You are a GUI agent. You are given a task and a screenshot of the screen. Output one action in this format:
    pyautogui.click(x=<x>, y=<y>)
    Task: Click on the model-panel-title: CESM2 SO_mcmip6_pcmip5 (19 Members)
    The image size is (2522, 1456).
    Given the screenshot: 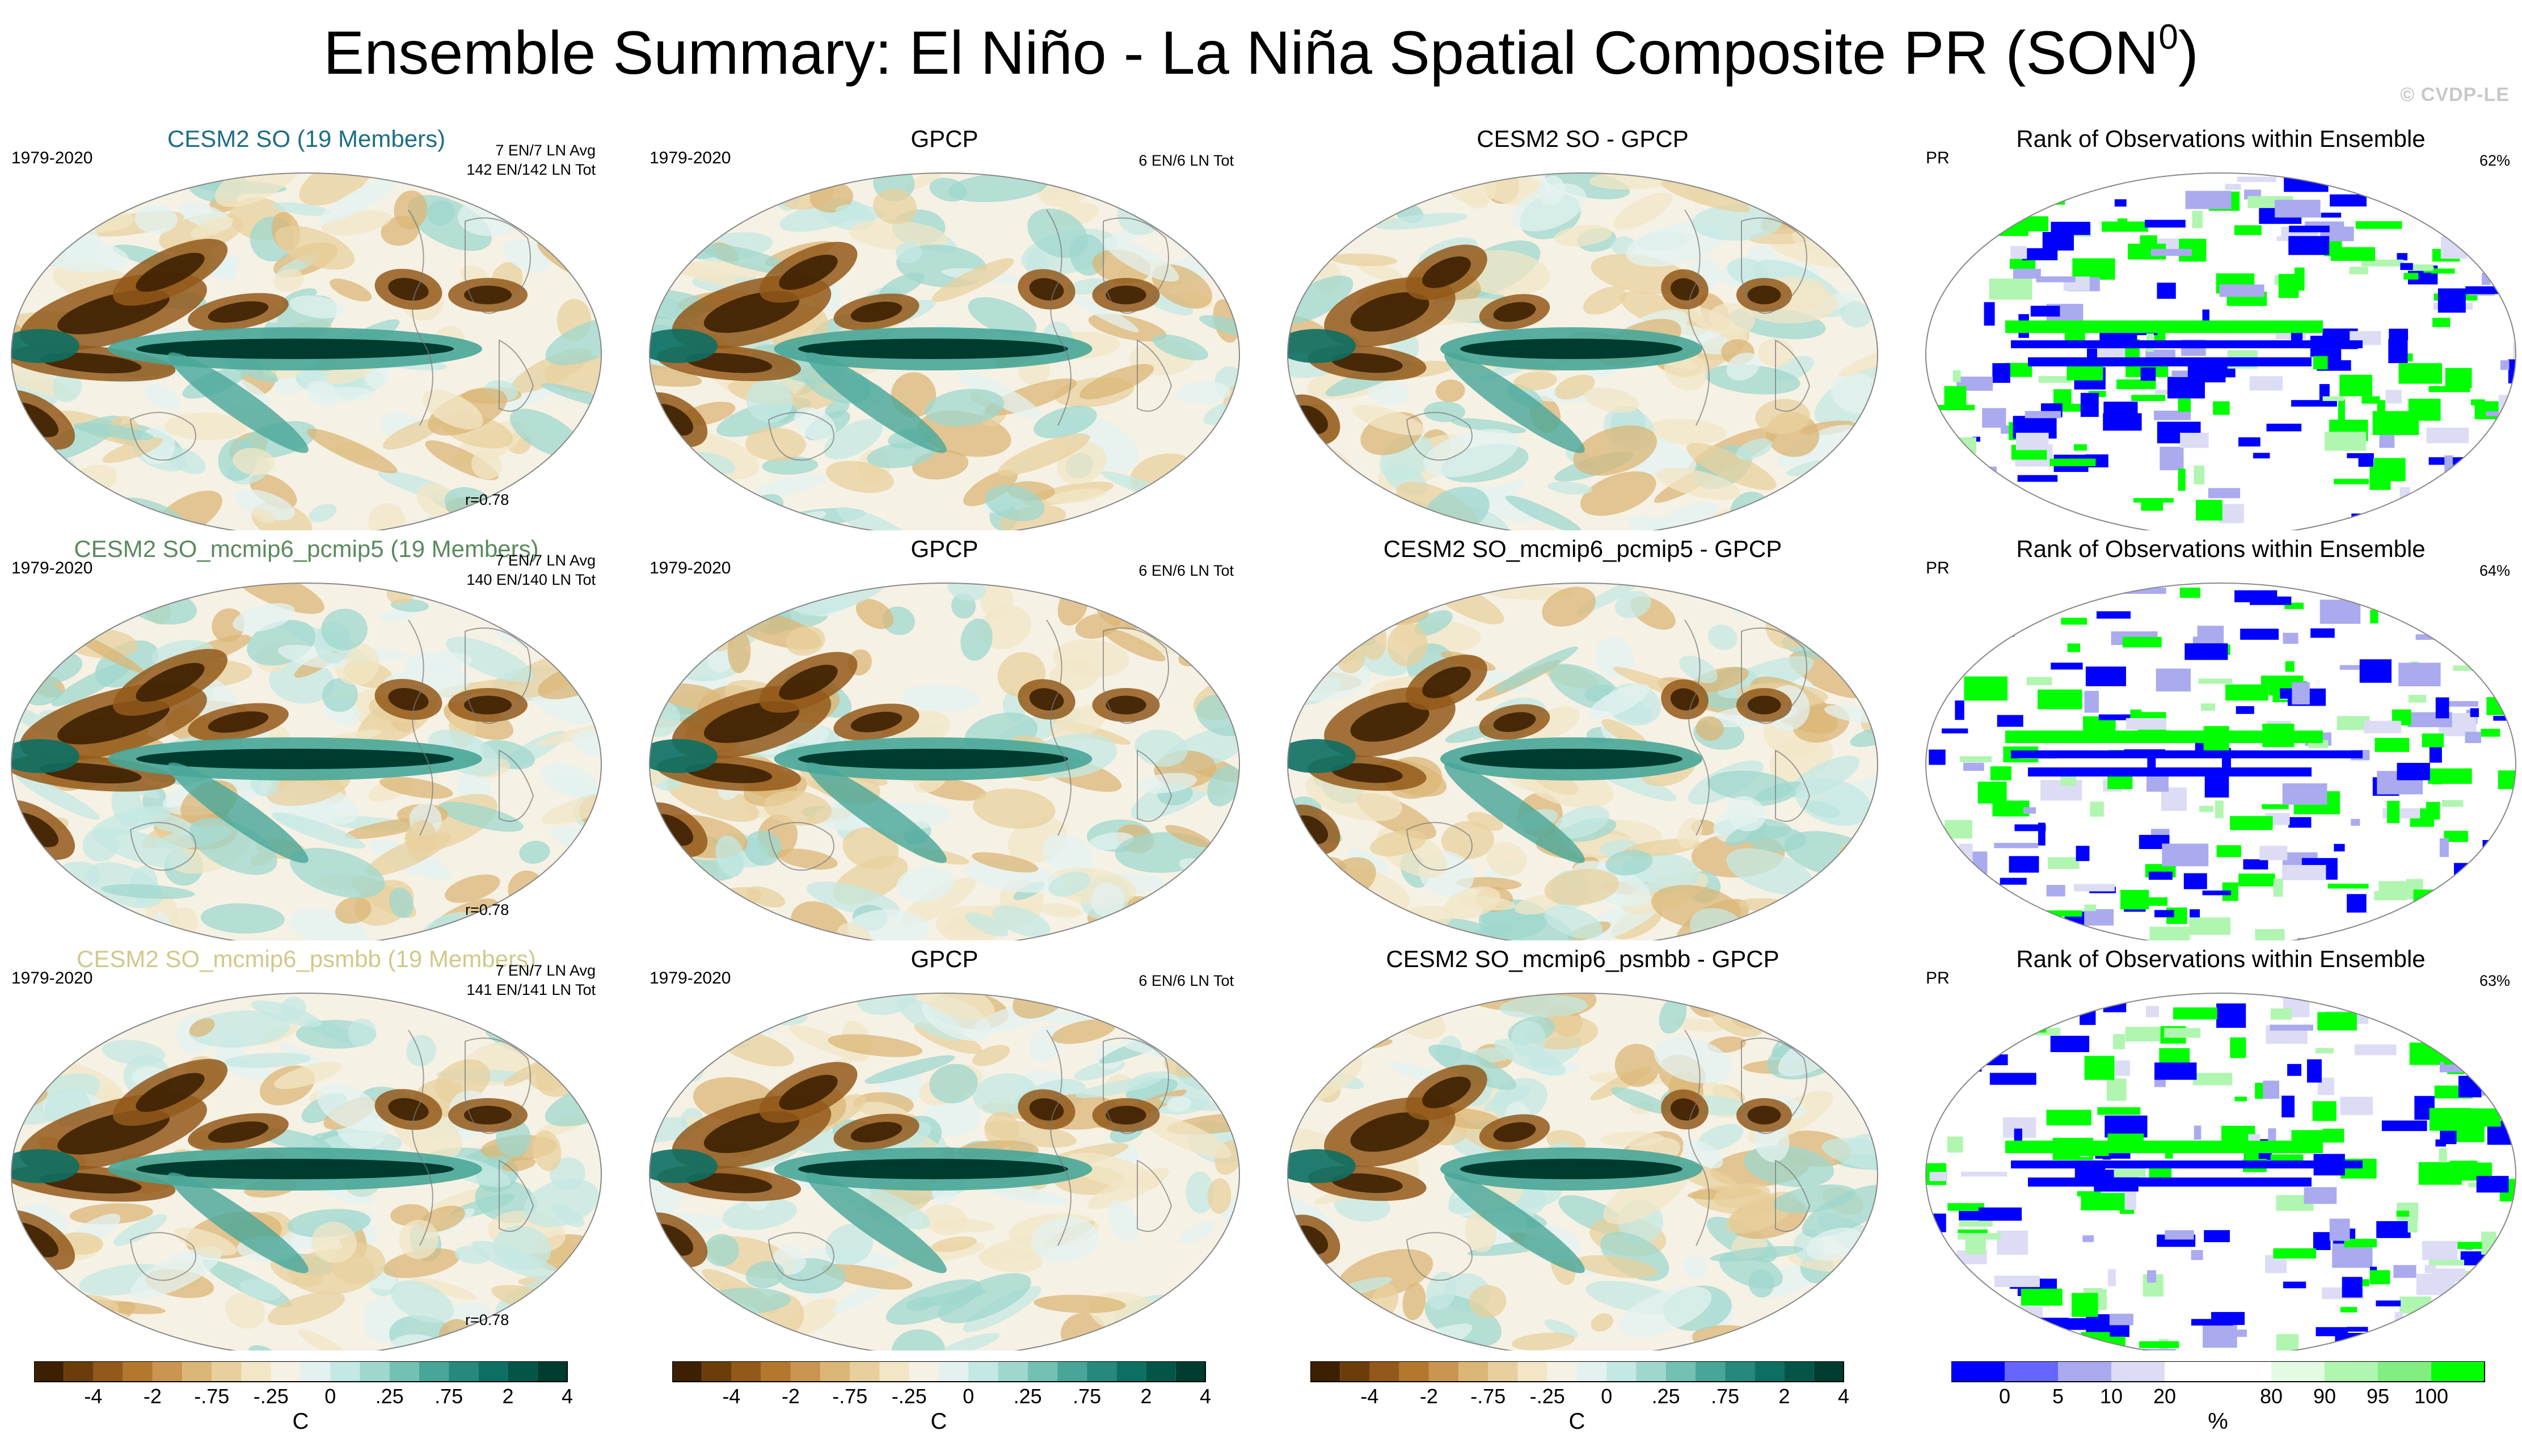 What is the action you would take?
    pyautogui.click(x=306, y=548)
    